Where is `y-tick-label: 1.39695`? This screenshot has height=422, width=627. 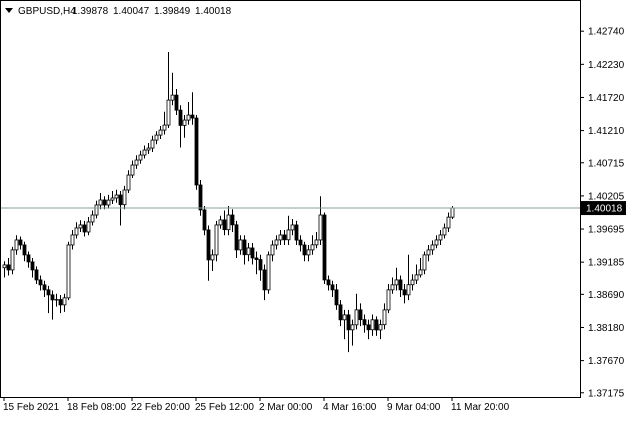 y-tick-label: 1.39695 is located at coordinates (606, 230).